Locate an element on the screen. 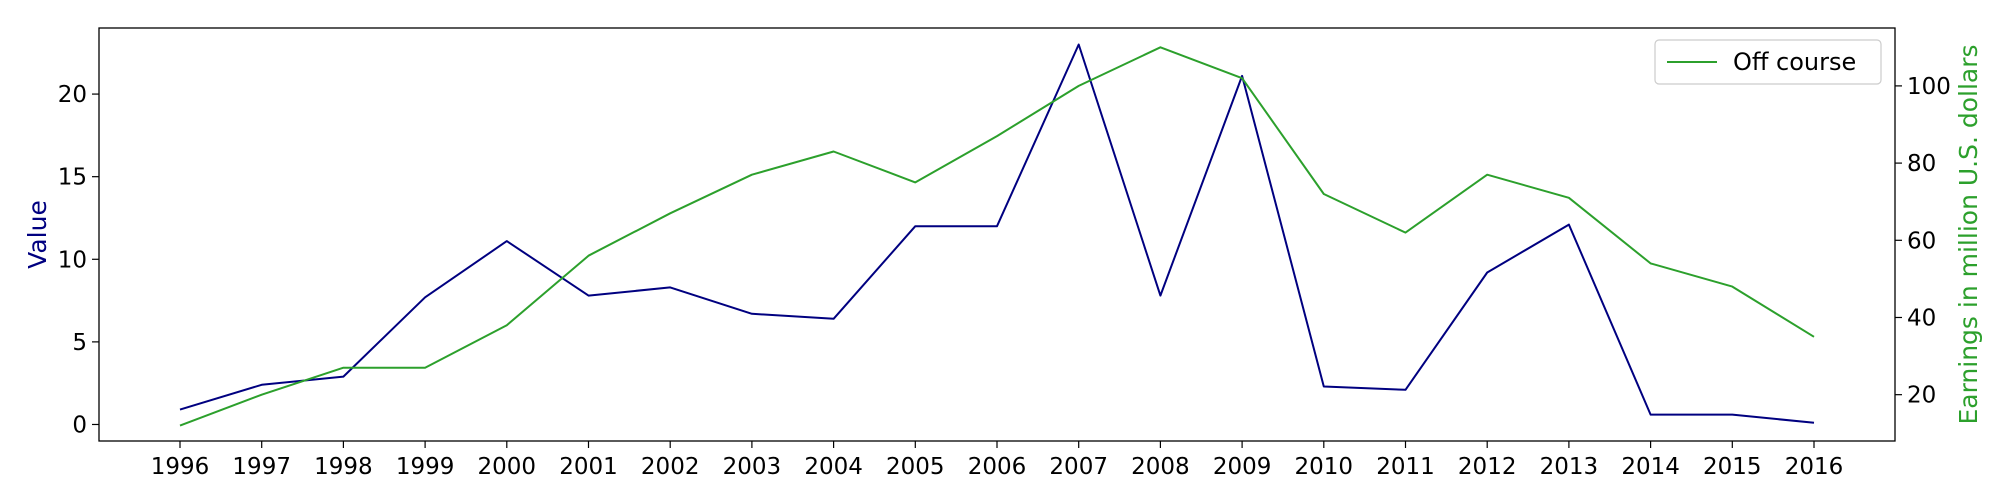 The width and height of the screenshot is (2000, 500). left-y-axis-ticks: 0 5 10 15 20 is located at coordinates (78, 260).